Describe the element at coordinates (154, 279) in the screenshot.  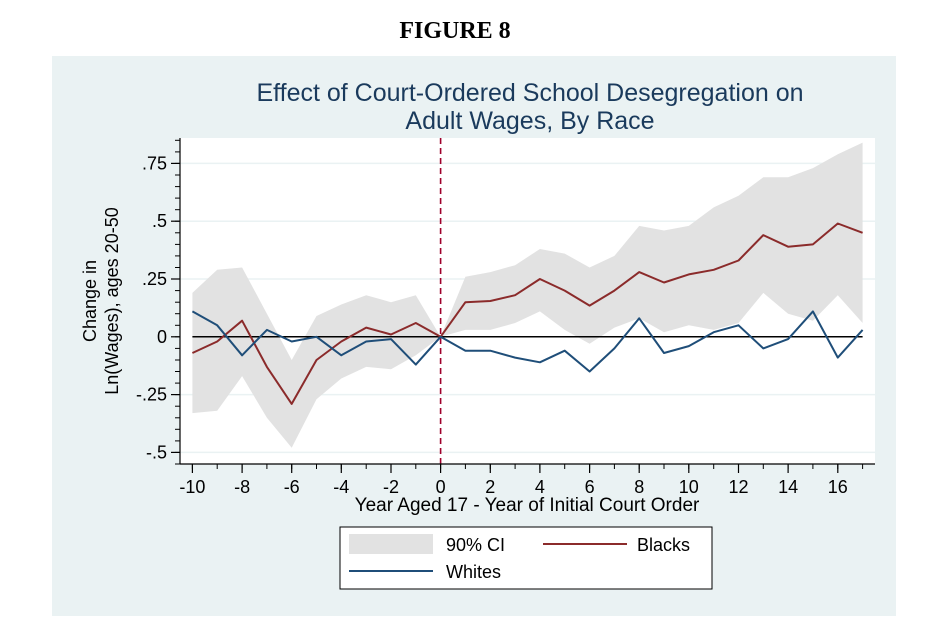
I see `y-tick-label: .25` at that location.